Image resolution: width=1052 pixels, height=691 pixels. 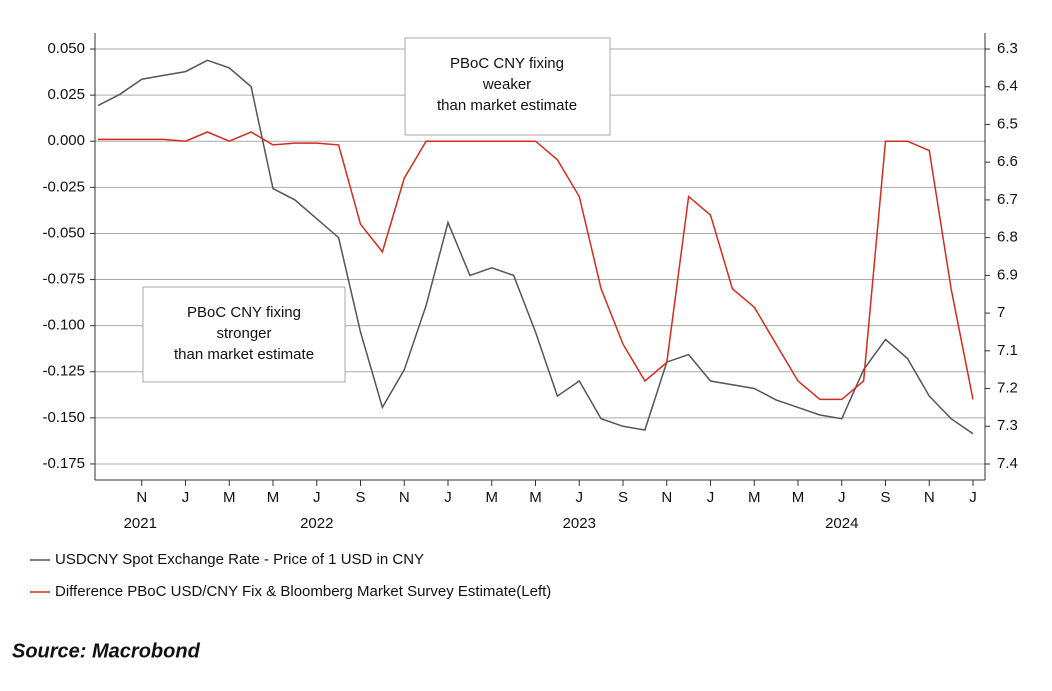 I want to click on y2-tick-label: 6.8, so click(x=1007, y=237).